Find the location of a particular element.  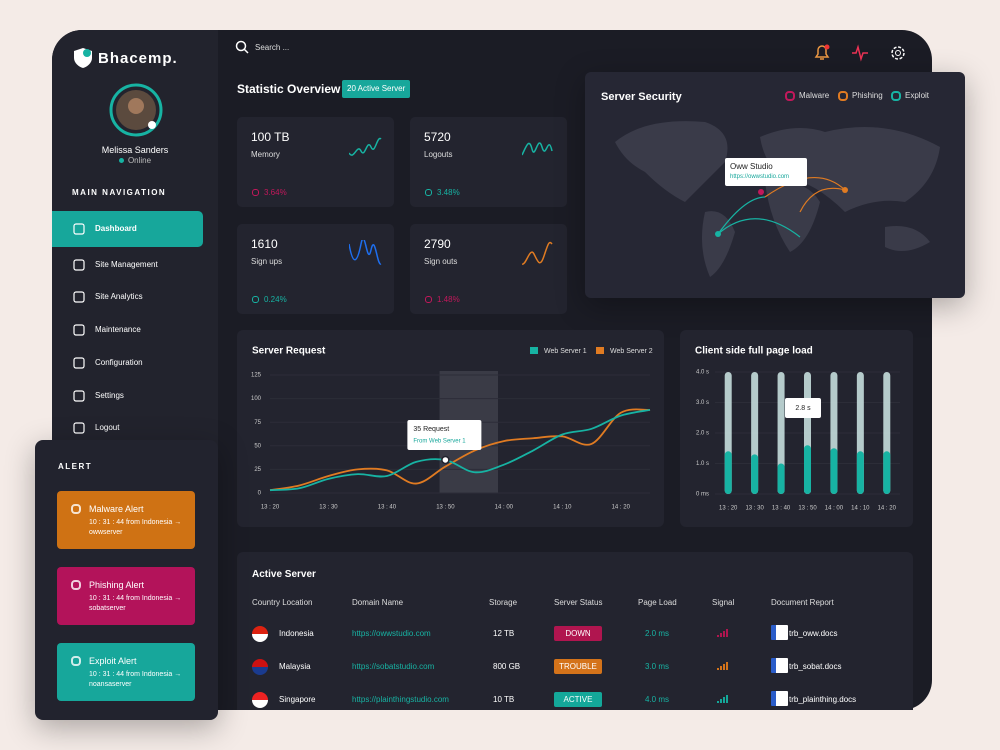

top-icons is located at coordinates (859, 53).